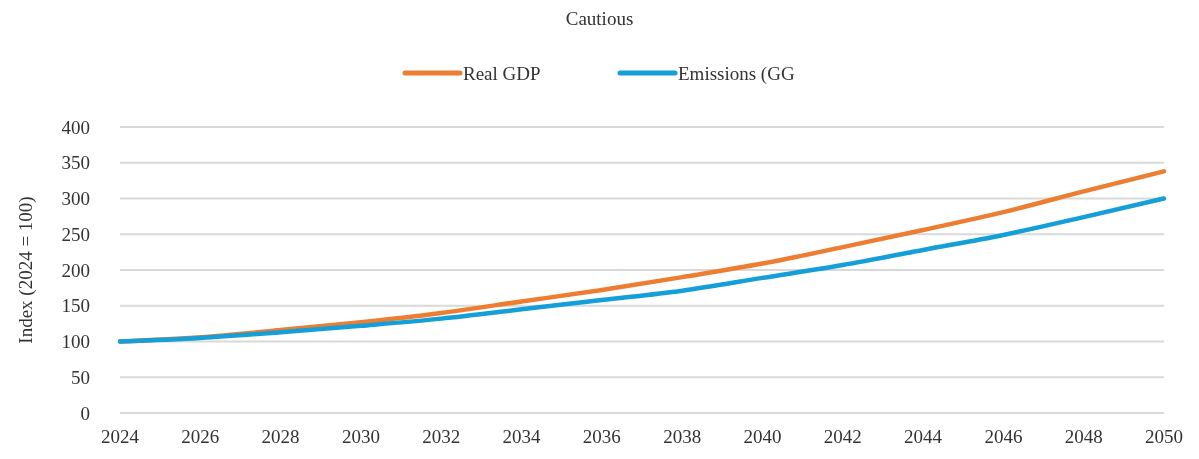 The image size is (1199, 459). Describe the element at coordinates (502, 73) in the screenshot. I see `legend-label: Real GDP` at that location.